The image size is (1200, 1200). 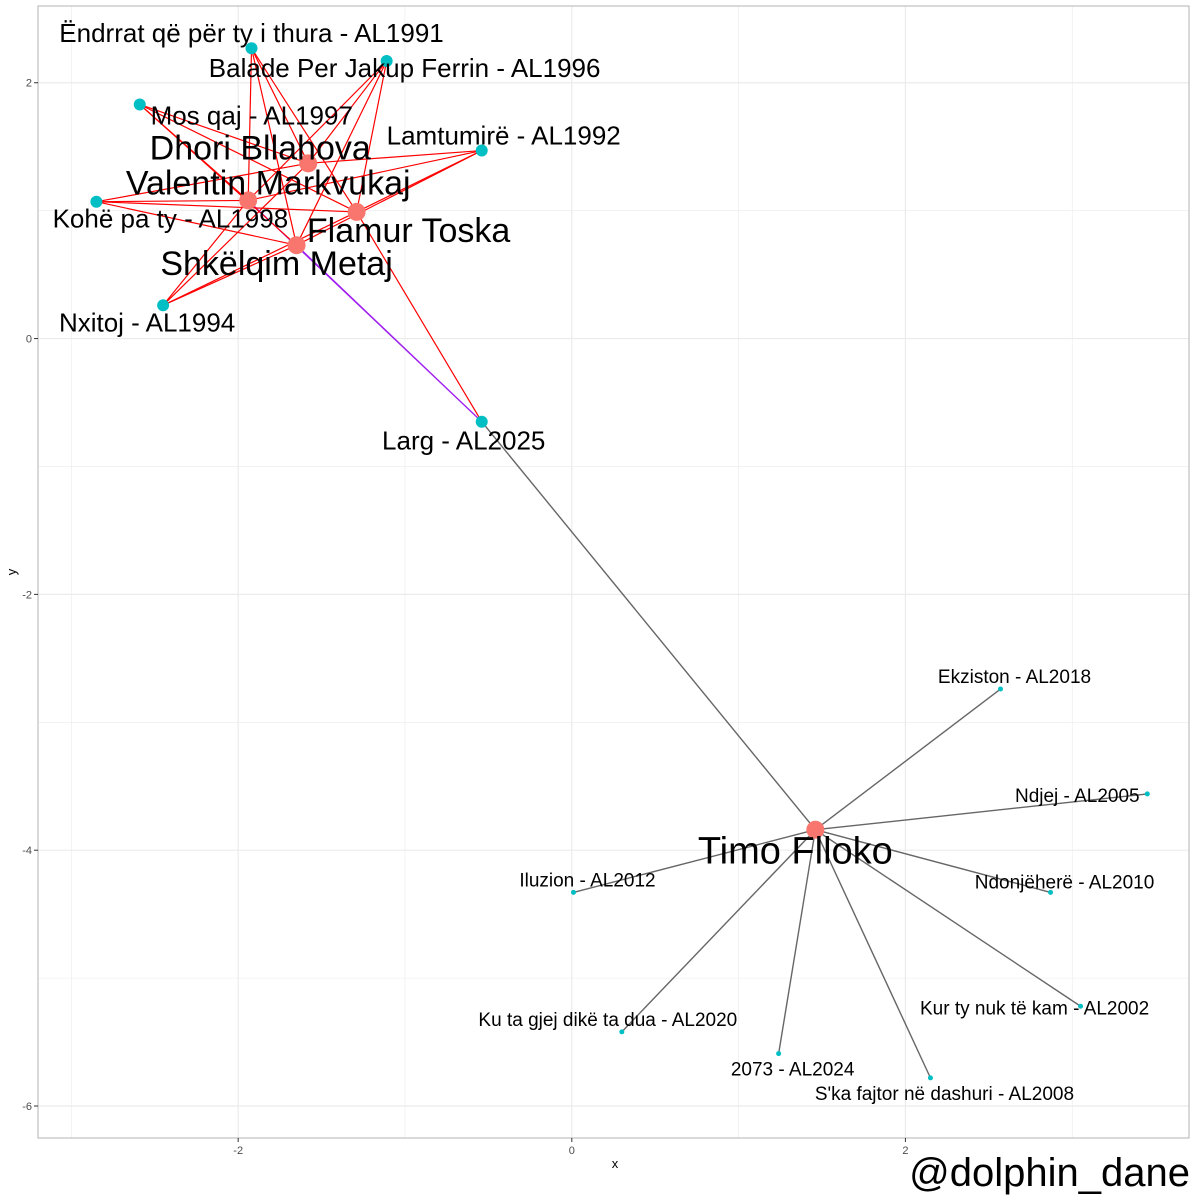 I want to click on node-timo, so click(x=815, y=829).